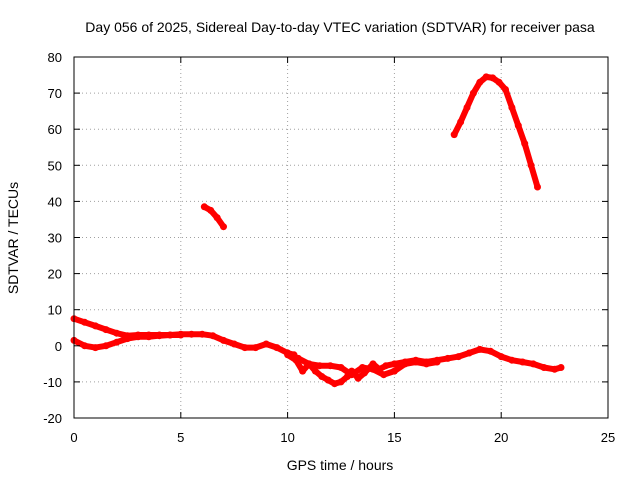 The height and width of the screenshot is (480, 640). What do you see at coordinates (340, 465) in the screenshot?
I see `x-axis-label: GPS time / hours` at bounding box center [340, 465].